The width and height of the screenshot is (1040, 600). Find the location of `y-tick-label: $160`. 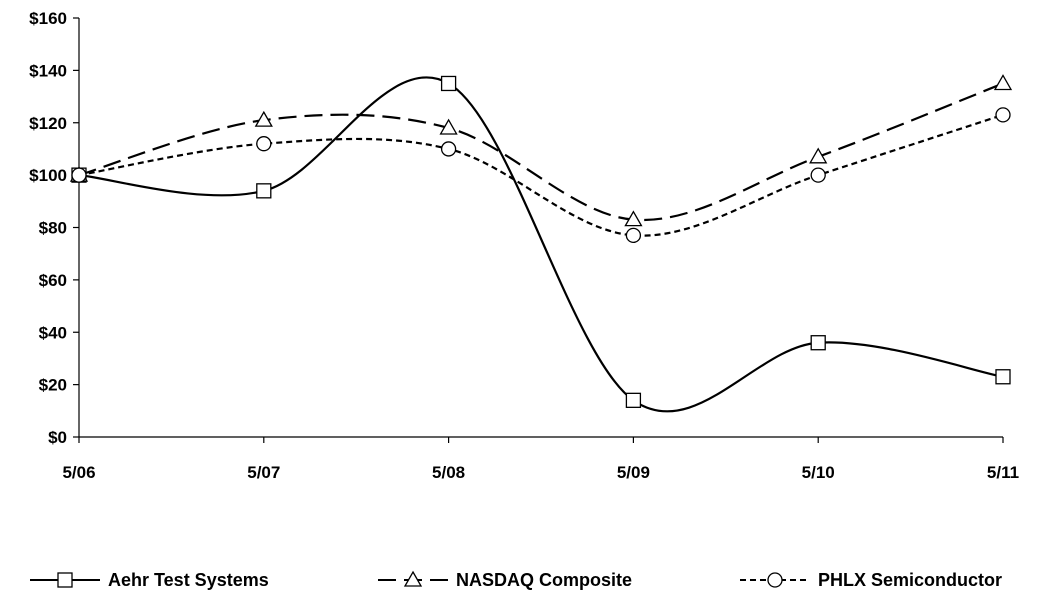

y-tick-label: $160 is located at coordinates (48, 18).